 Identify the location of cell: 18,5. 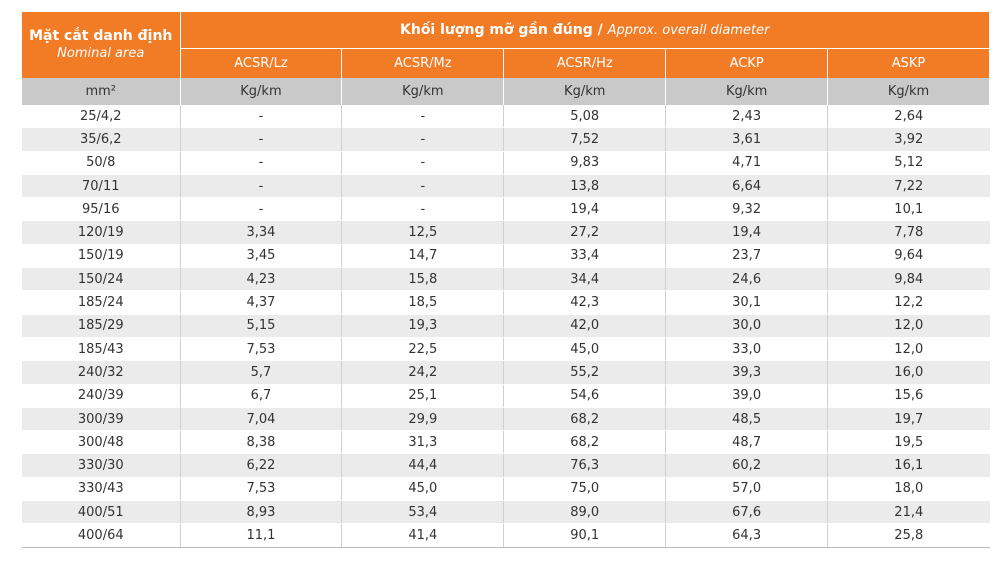
(423, 302).